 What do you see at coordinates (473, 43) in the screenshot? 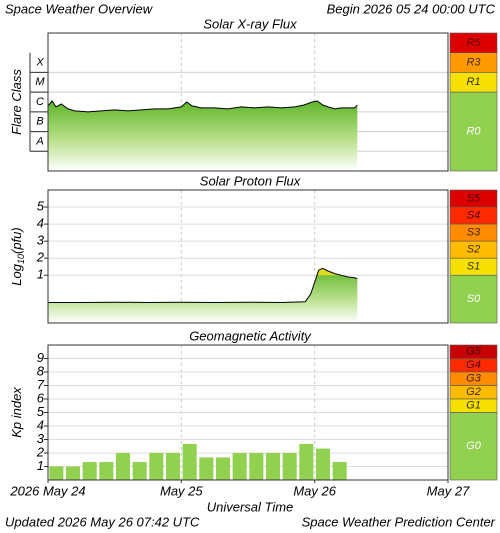
I see `scale-label: R5` at bounding box center [473, 43].